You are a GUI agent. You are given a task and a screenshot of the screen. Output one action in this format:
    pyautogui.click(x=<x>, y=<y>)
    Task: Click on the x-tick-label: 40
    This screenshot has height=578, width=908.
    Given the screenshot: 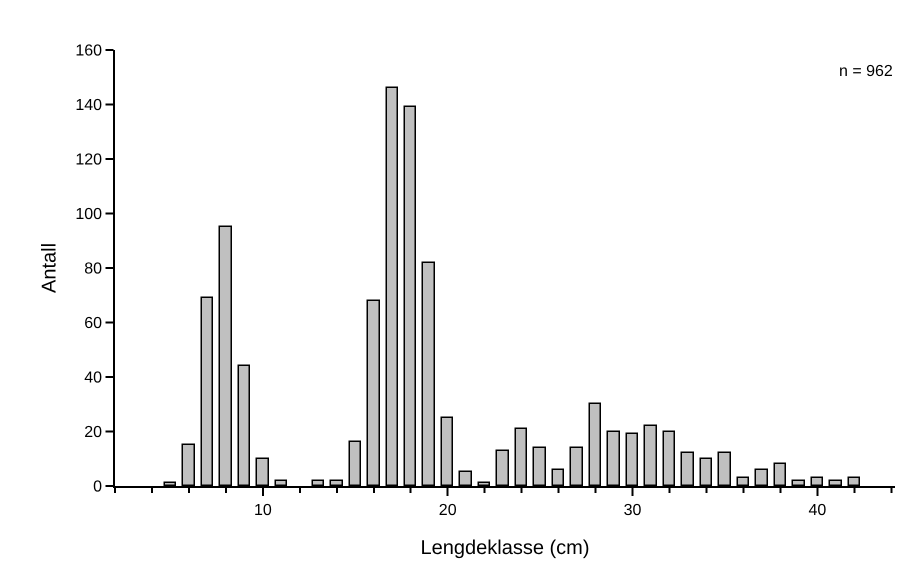 What is the action you would take?
    pyautogui.click(x=817, y=510)
    